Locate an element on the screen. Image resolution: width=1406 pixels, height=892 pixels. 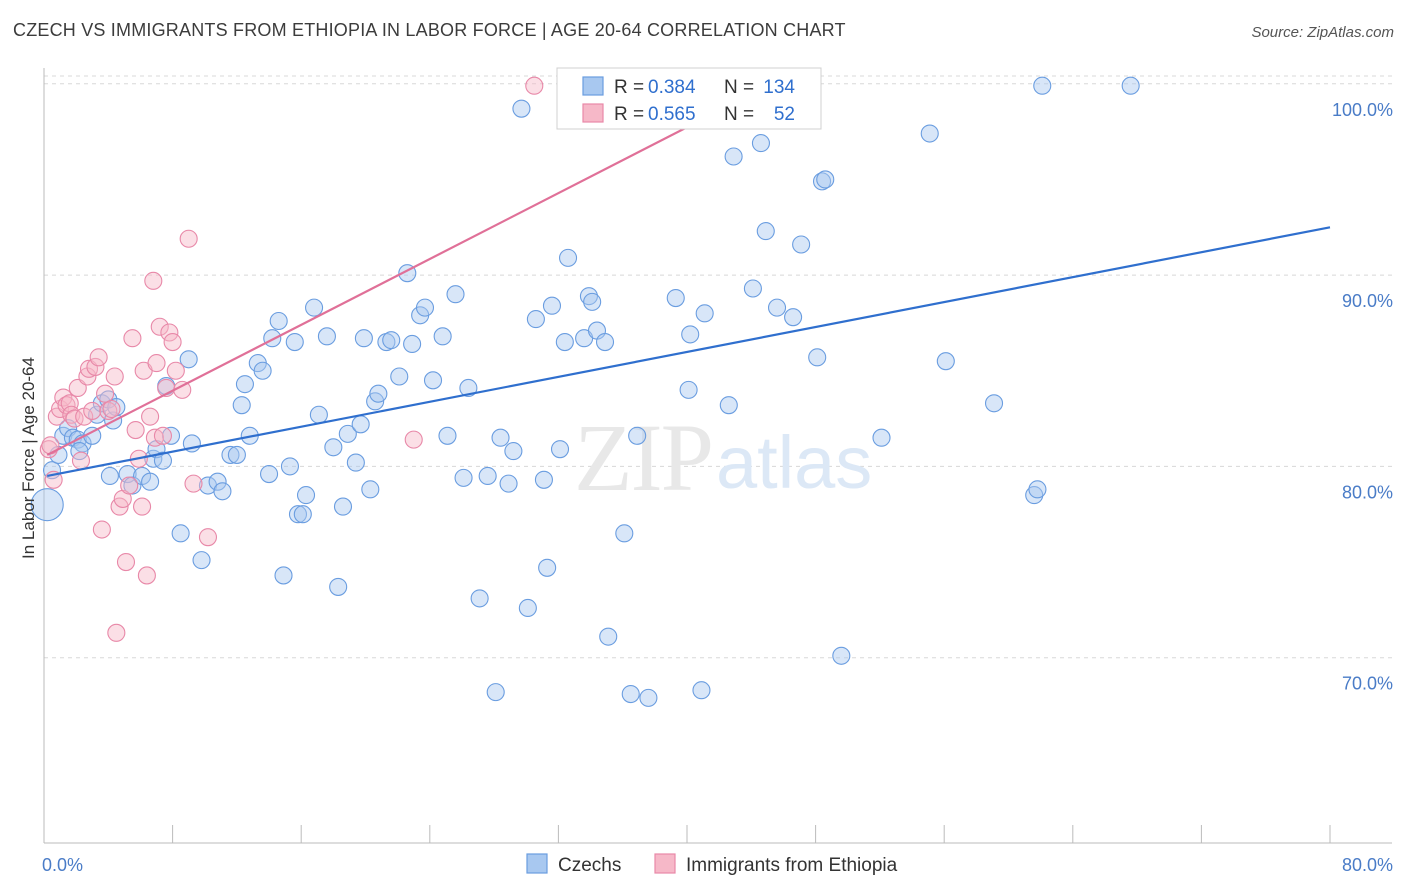
bottom-legend-label-czechs: Czechs is located at coordinates (589, 865).